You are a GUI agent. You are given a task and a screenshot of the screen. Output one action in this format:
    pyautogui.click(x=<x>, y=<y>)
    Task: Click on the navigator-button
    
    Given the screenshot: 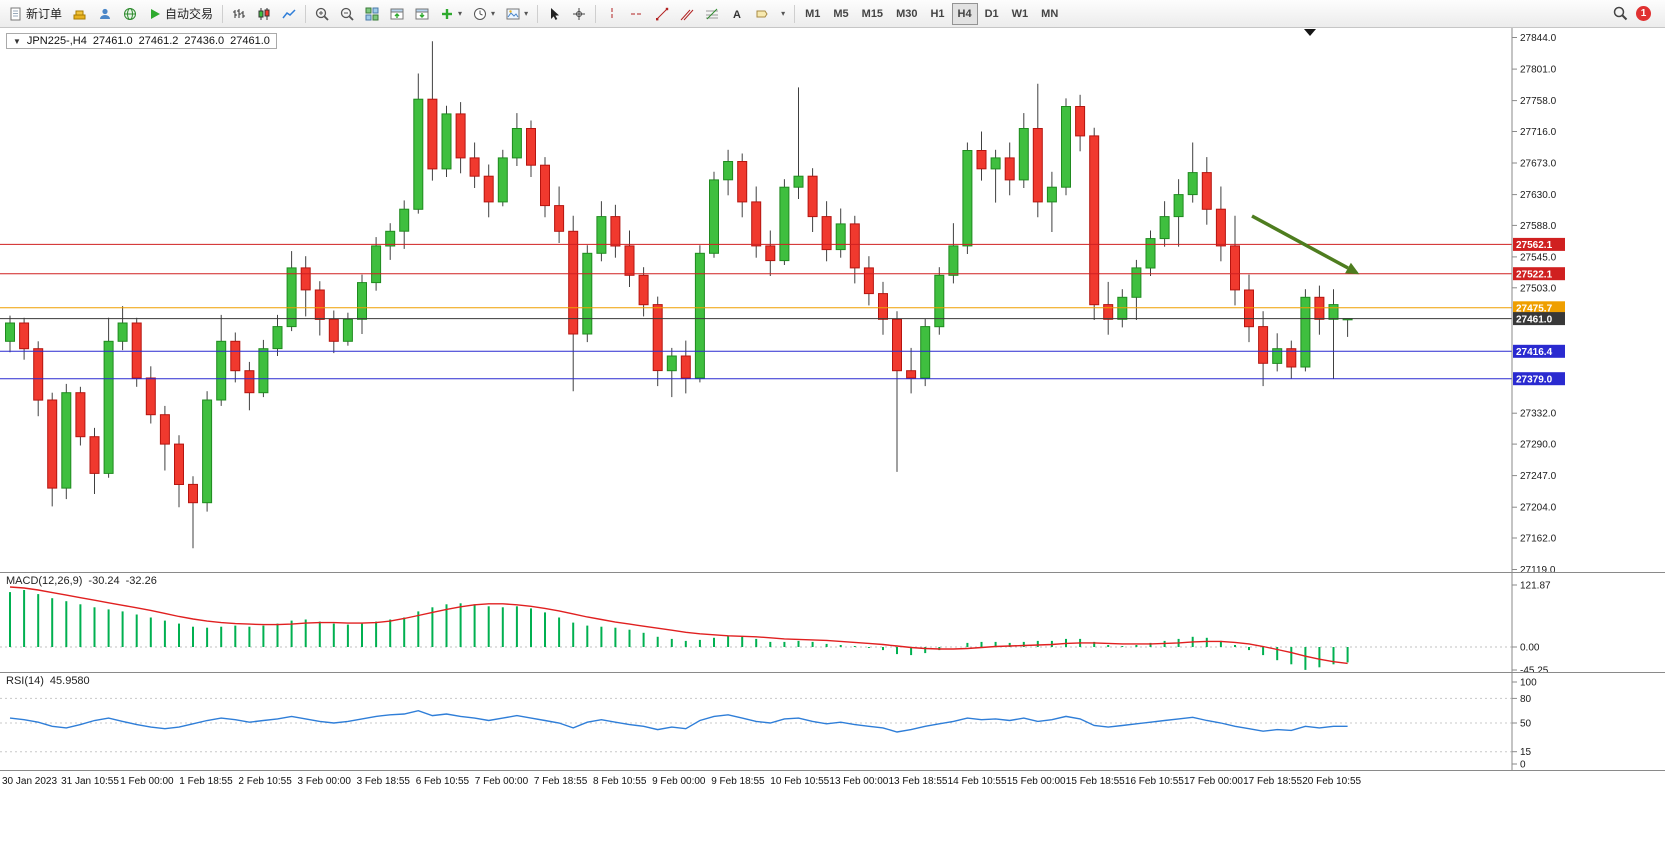 What is the action you would take?
    pyautogui.click(x=105, y=14)
    